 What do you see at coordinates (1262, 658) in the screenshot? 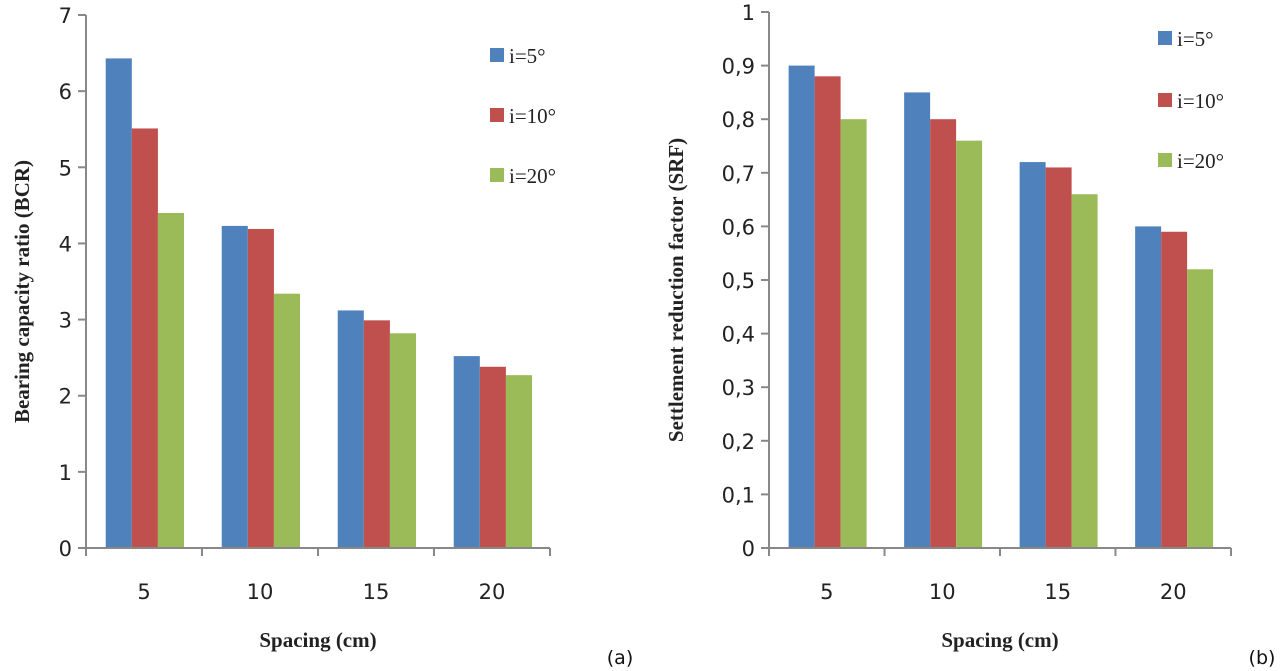
I see `panel-label: (b)` at bounding box center [1262, 658].